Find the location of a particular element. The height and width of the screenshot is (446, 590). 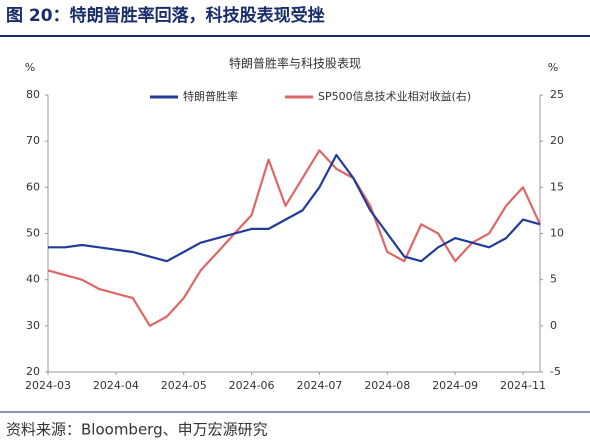

y-tick-label: 70 is located at coordinates (33, 140).